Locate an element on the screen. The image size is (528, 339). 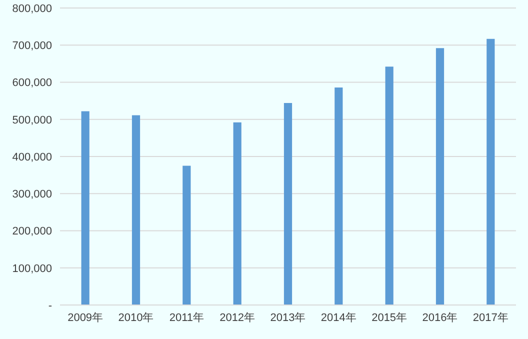
y-tick-label: 600,000 is located at coordinates (32, 83).